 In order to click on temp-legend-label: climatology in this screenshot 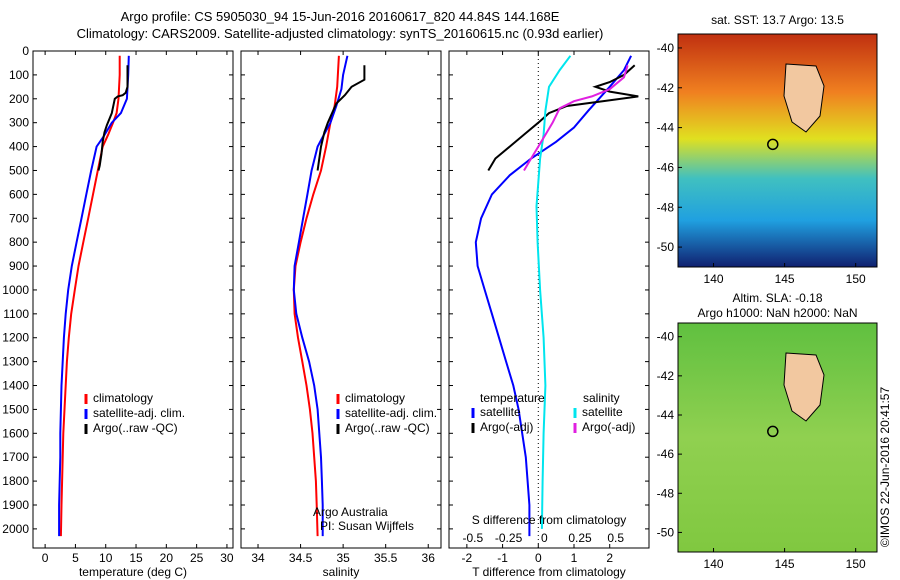, I will do `click(123, 398)`.